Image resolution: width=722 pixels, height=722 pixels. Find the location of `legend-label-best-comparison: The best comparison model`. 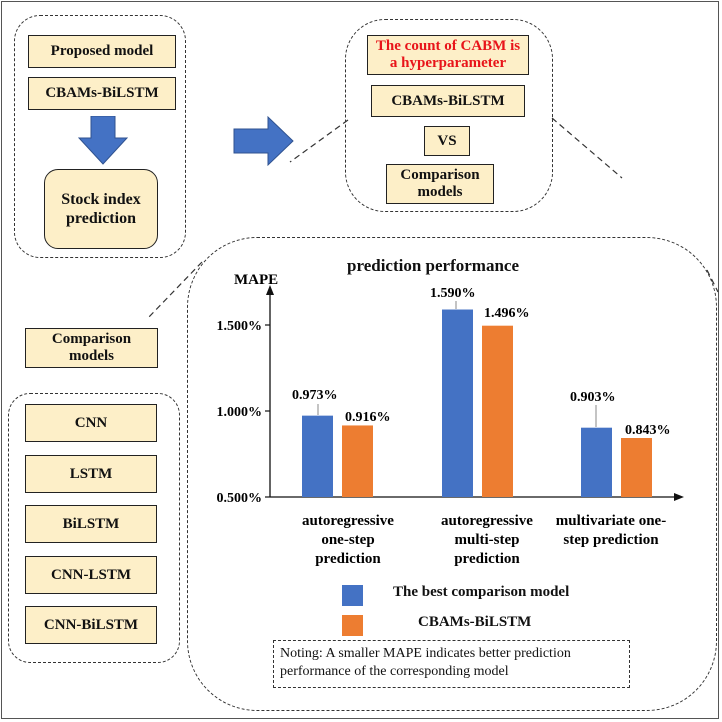

legend-label-best-comparison: The best comparison model is located at coordinates (481, 592).